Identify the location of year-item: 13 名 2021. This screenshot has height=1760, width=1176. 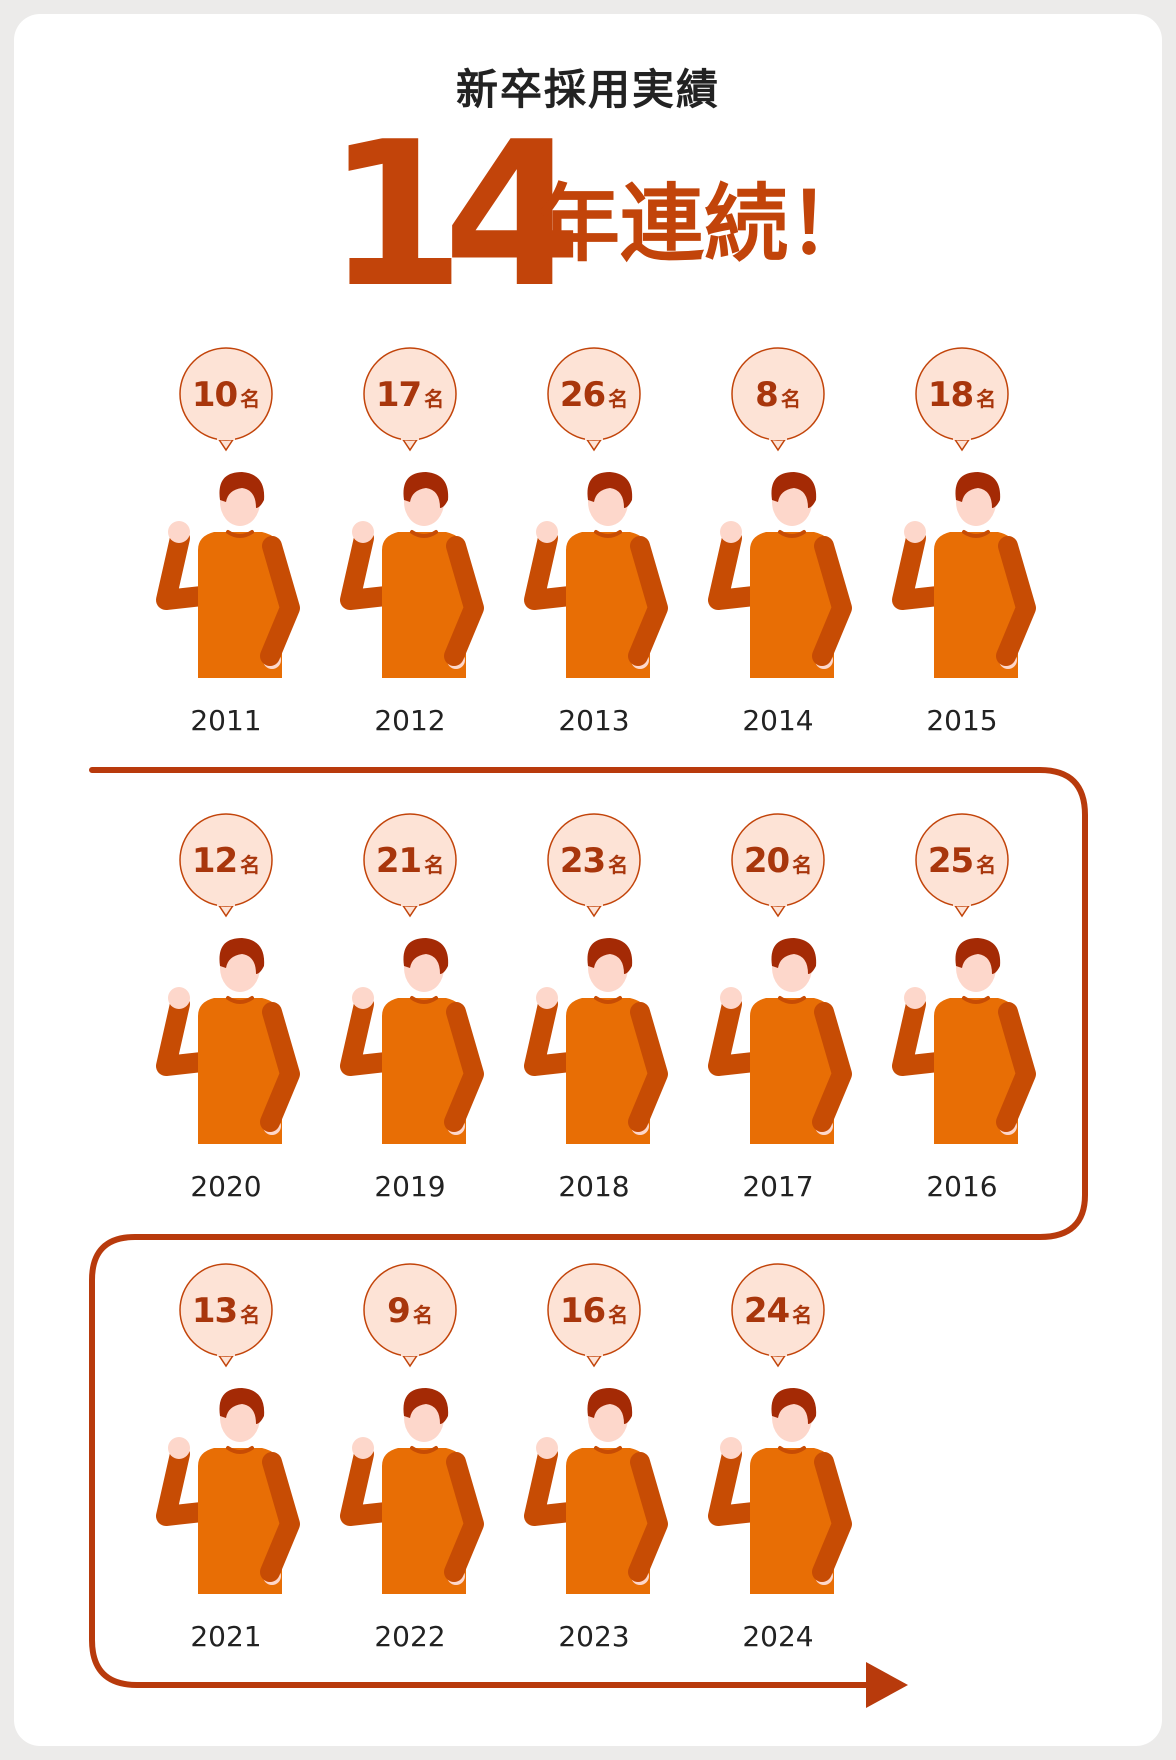
(228, 1458).